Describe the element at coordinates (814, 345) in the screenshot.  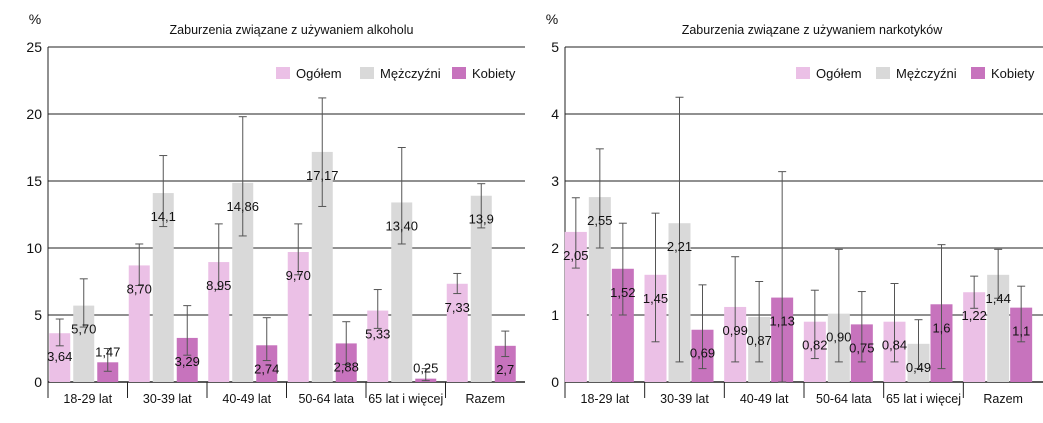
I see `data-label: 0,82` at that location.